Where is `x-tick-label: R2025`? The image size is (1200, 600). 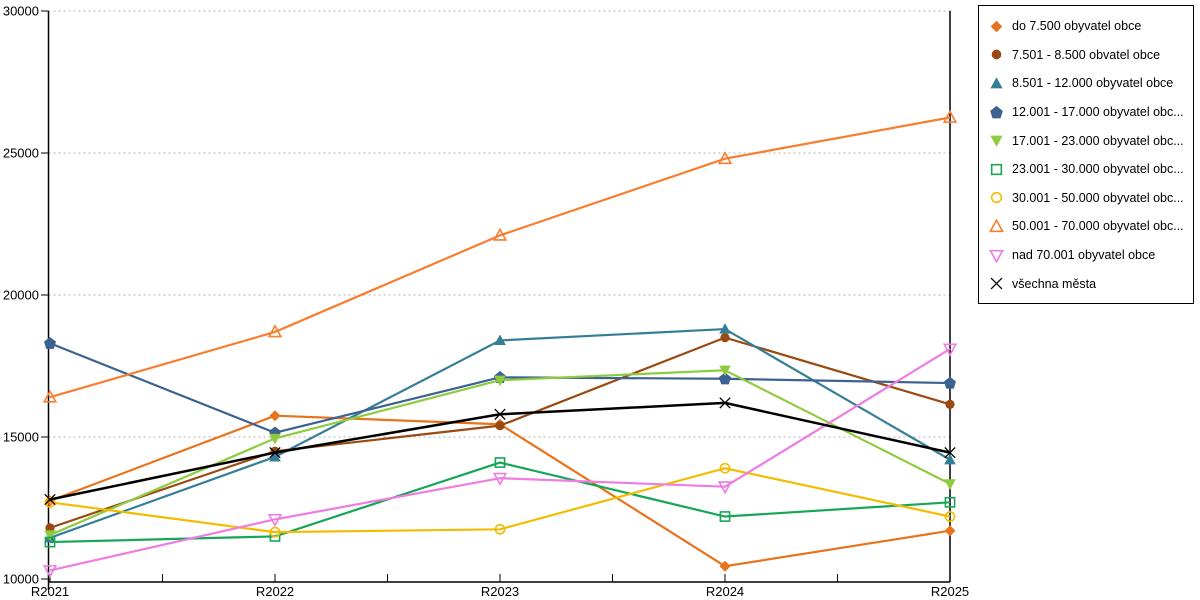
x-tick-label: R2025 is located at coordinates (950, 591).